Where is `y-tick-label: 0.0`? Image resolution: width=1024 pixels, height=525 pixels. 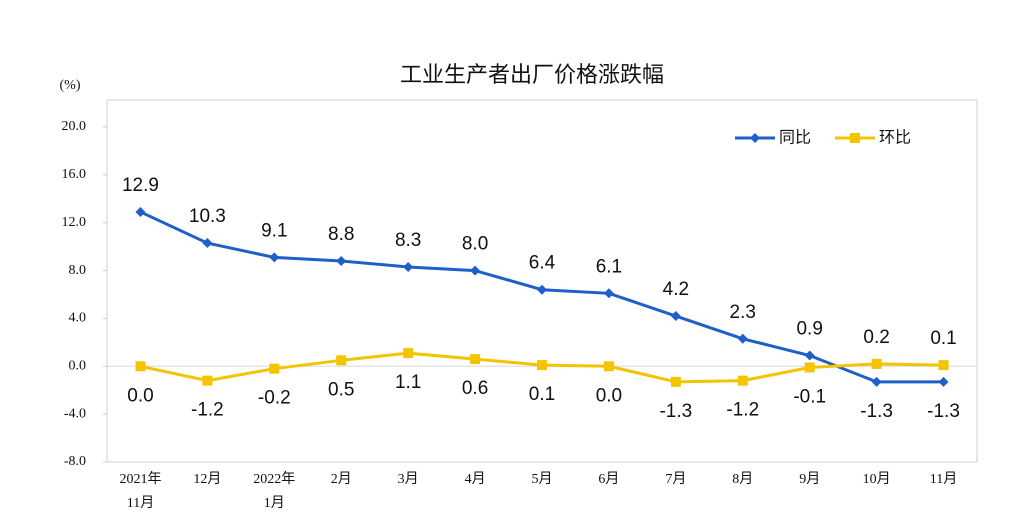 y-tick-label: 0.0 is located at coordinates (78, 366).